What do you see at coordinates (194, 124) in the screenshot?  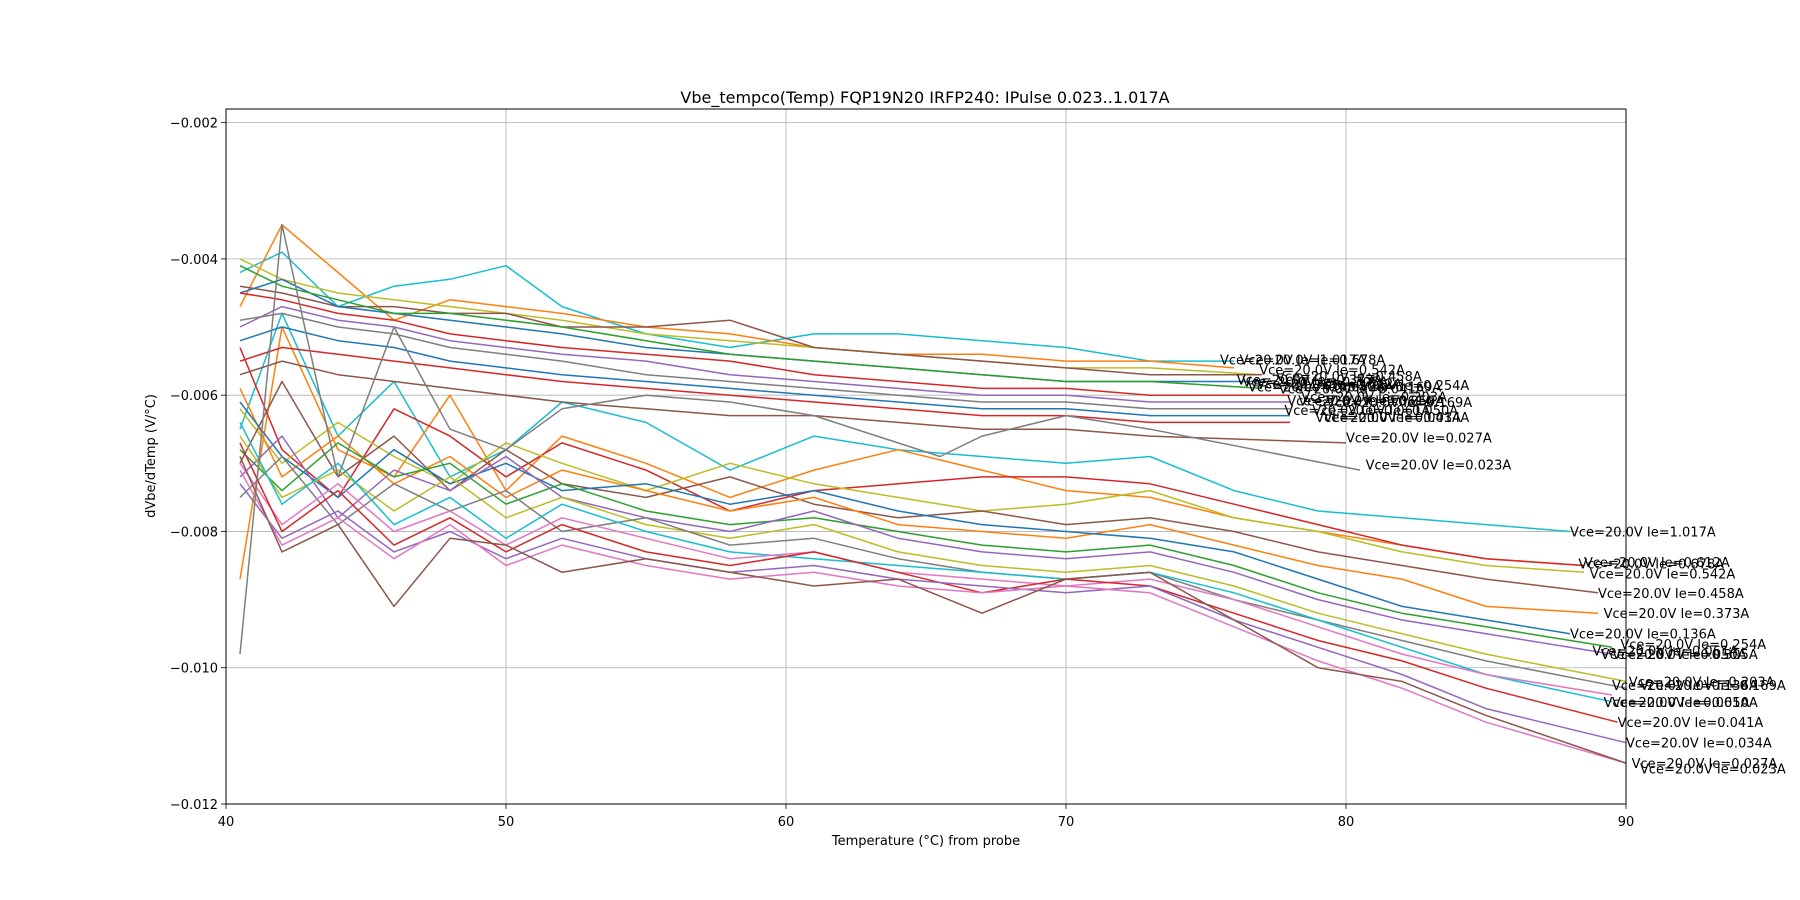 I see `y-tick-label: −0.002` at bounding box center [194, 124].